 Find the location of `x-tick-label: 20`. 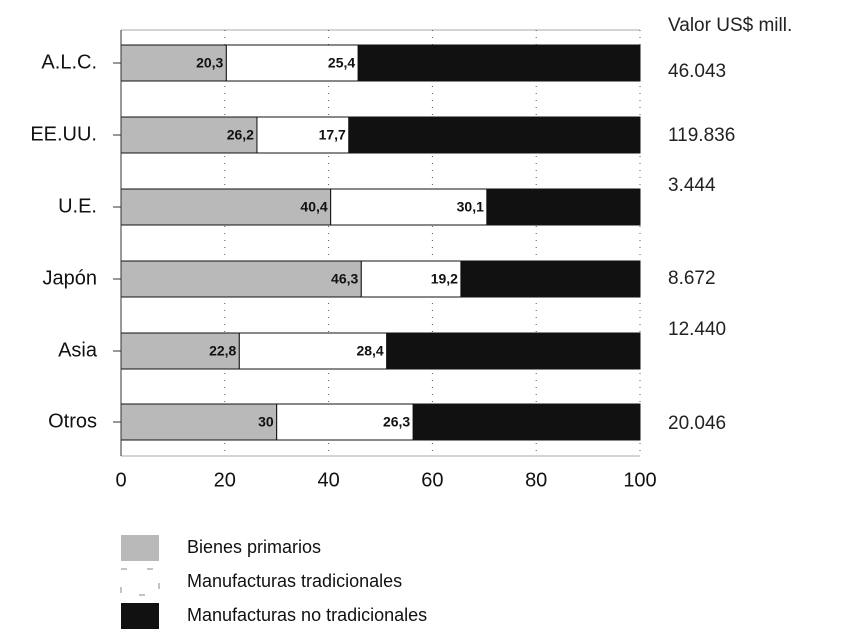

x-tick-label: 20 is located at coordinates (225, 480).